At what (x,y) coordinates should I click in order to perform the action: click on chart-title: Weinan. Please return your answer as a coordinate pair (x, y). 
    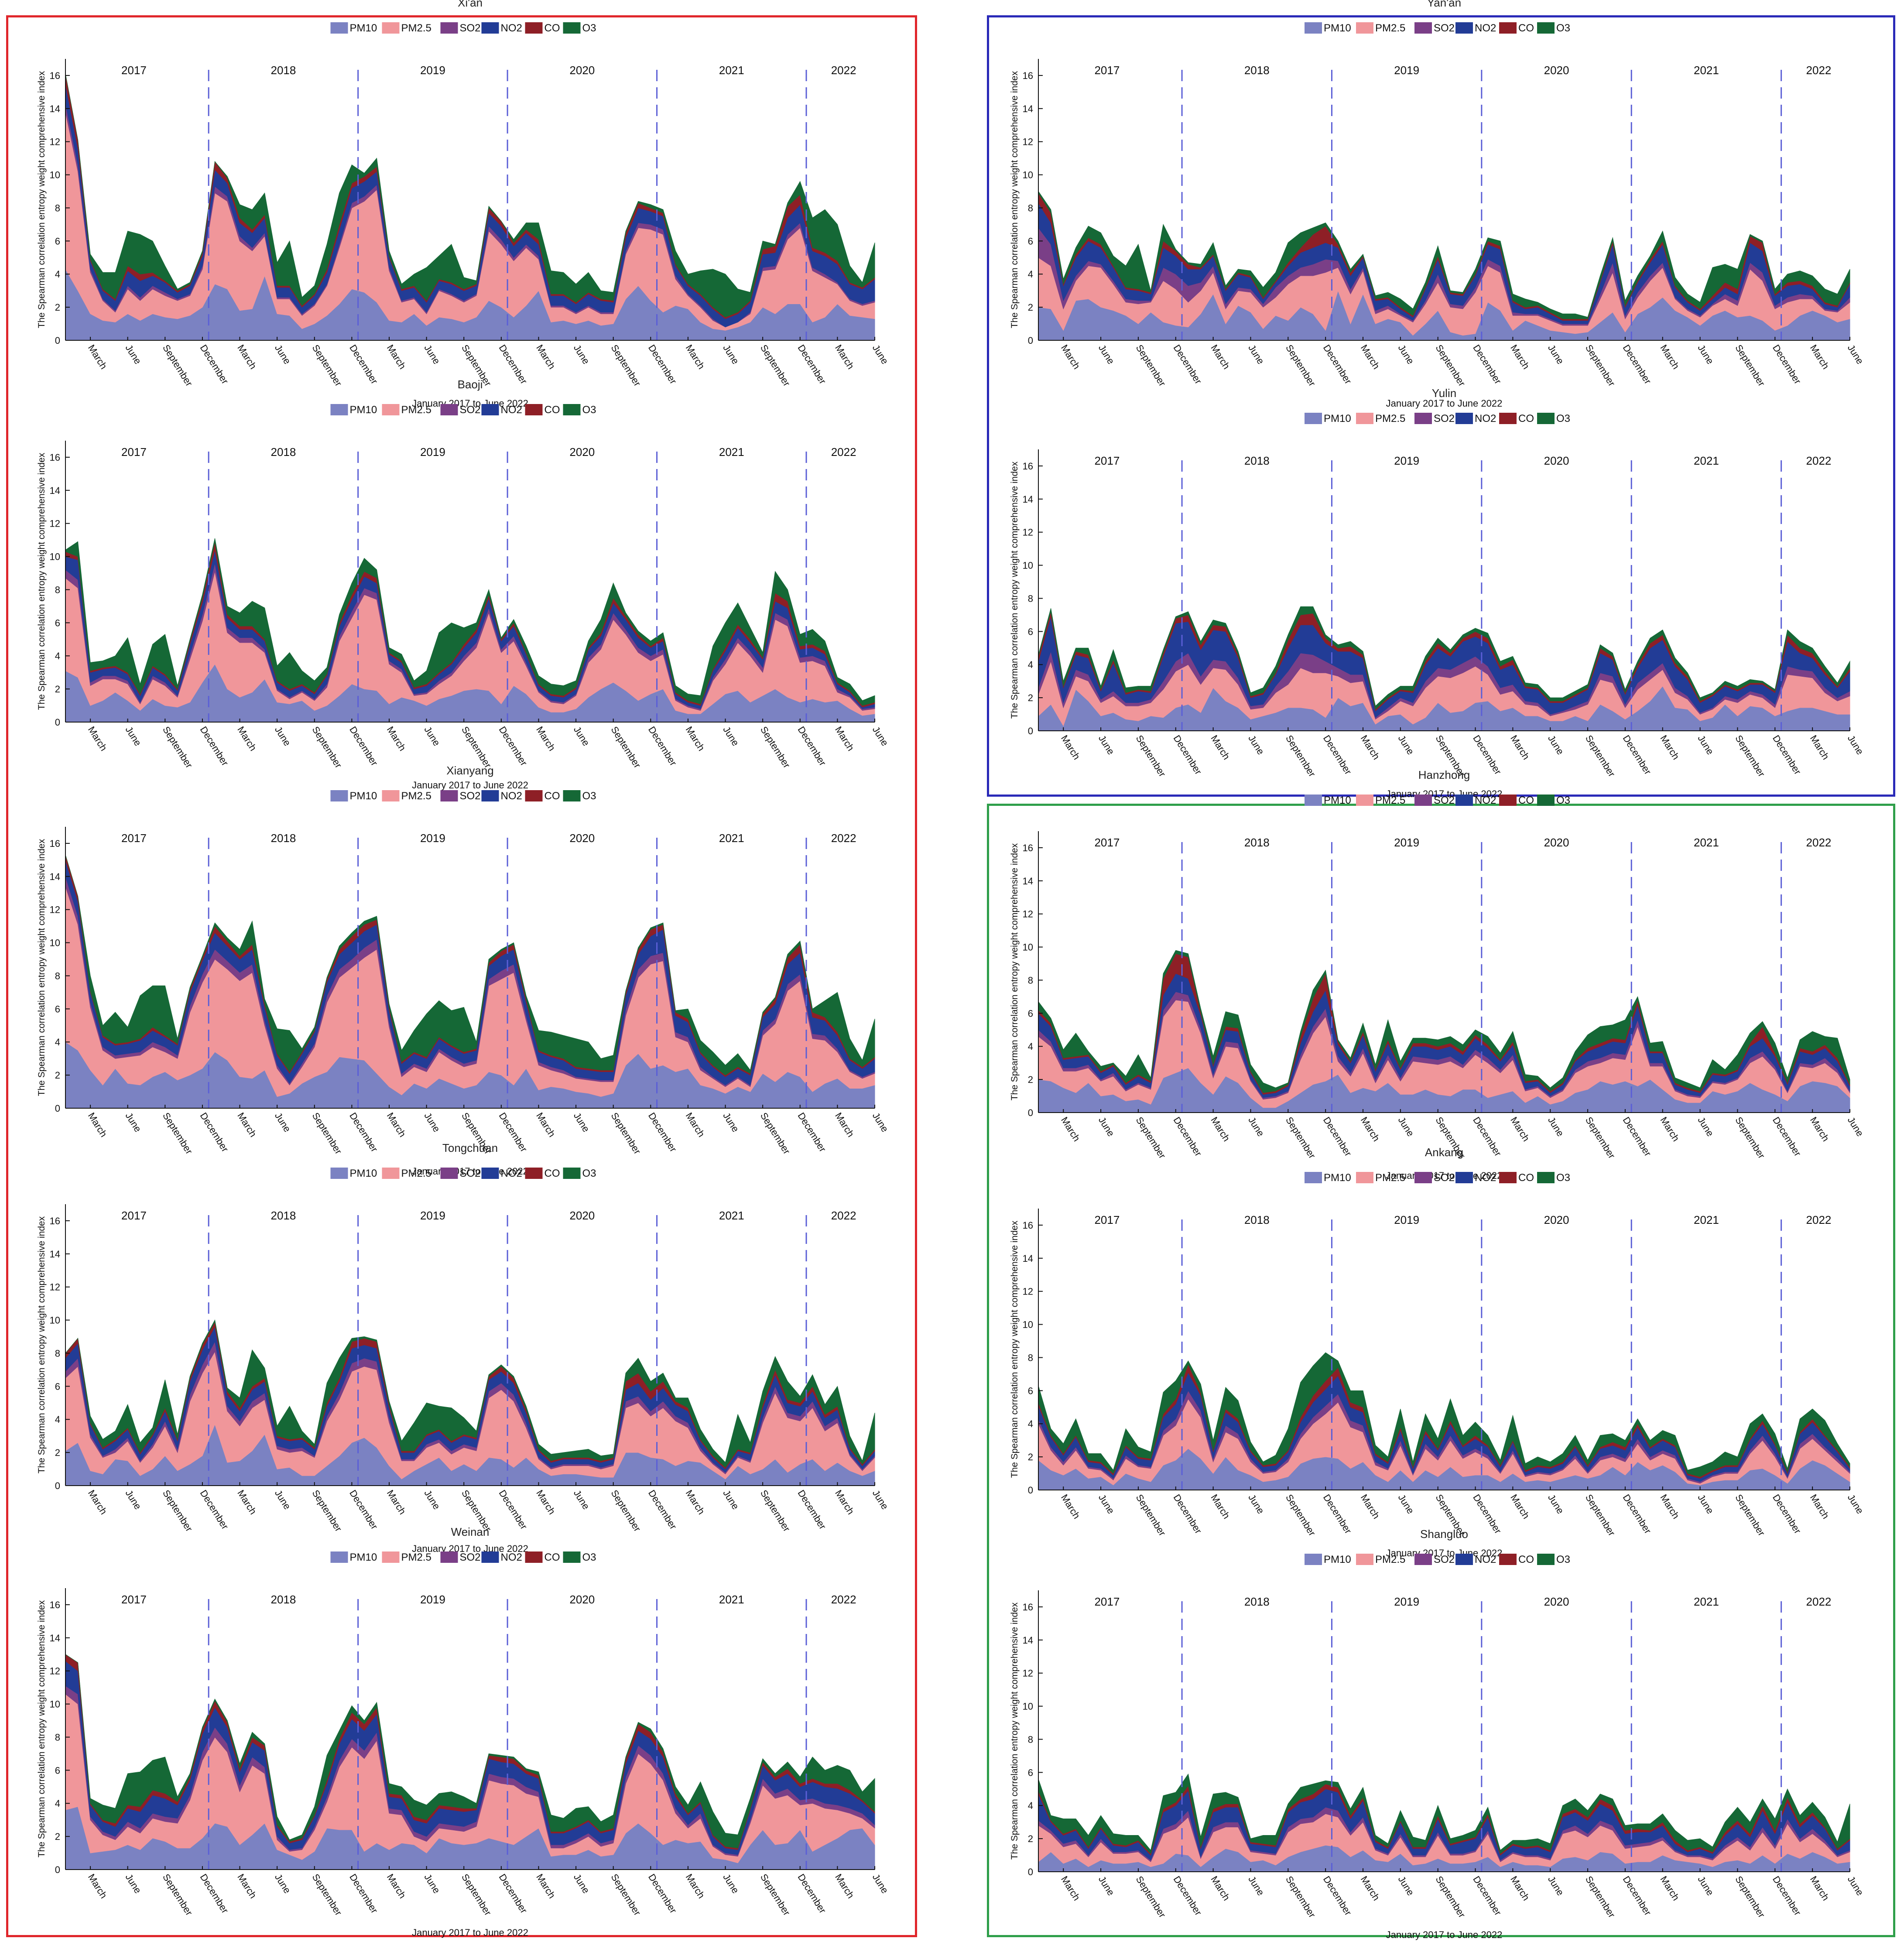
    Looking at the image, I should click on (470, 1531).